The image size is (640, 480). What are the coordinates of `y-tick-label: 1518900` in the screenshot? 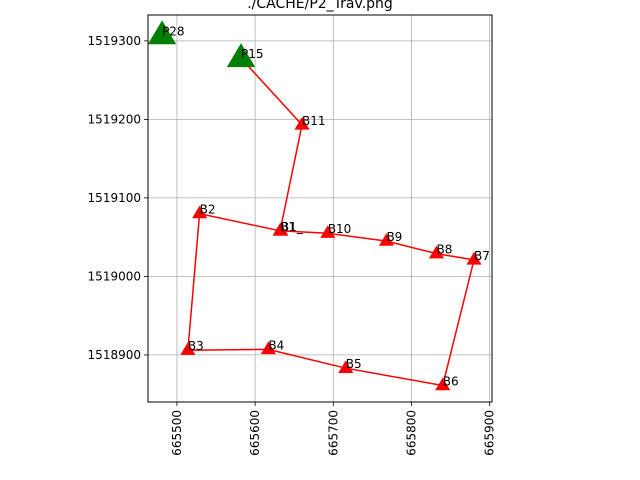 It's located at (114, 355).